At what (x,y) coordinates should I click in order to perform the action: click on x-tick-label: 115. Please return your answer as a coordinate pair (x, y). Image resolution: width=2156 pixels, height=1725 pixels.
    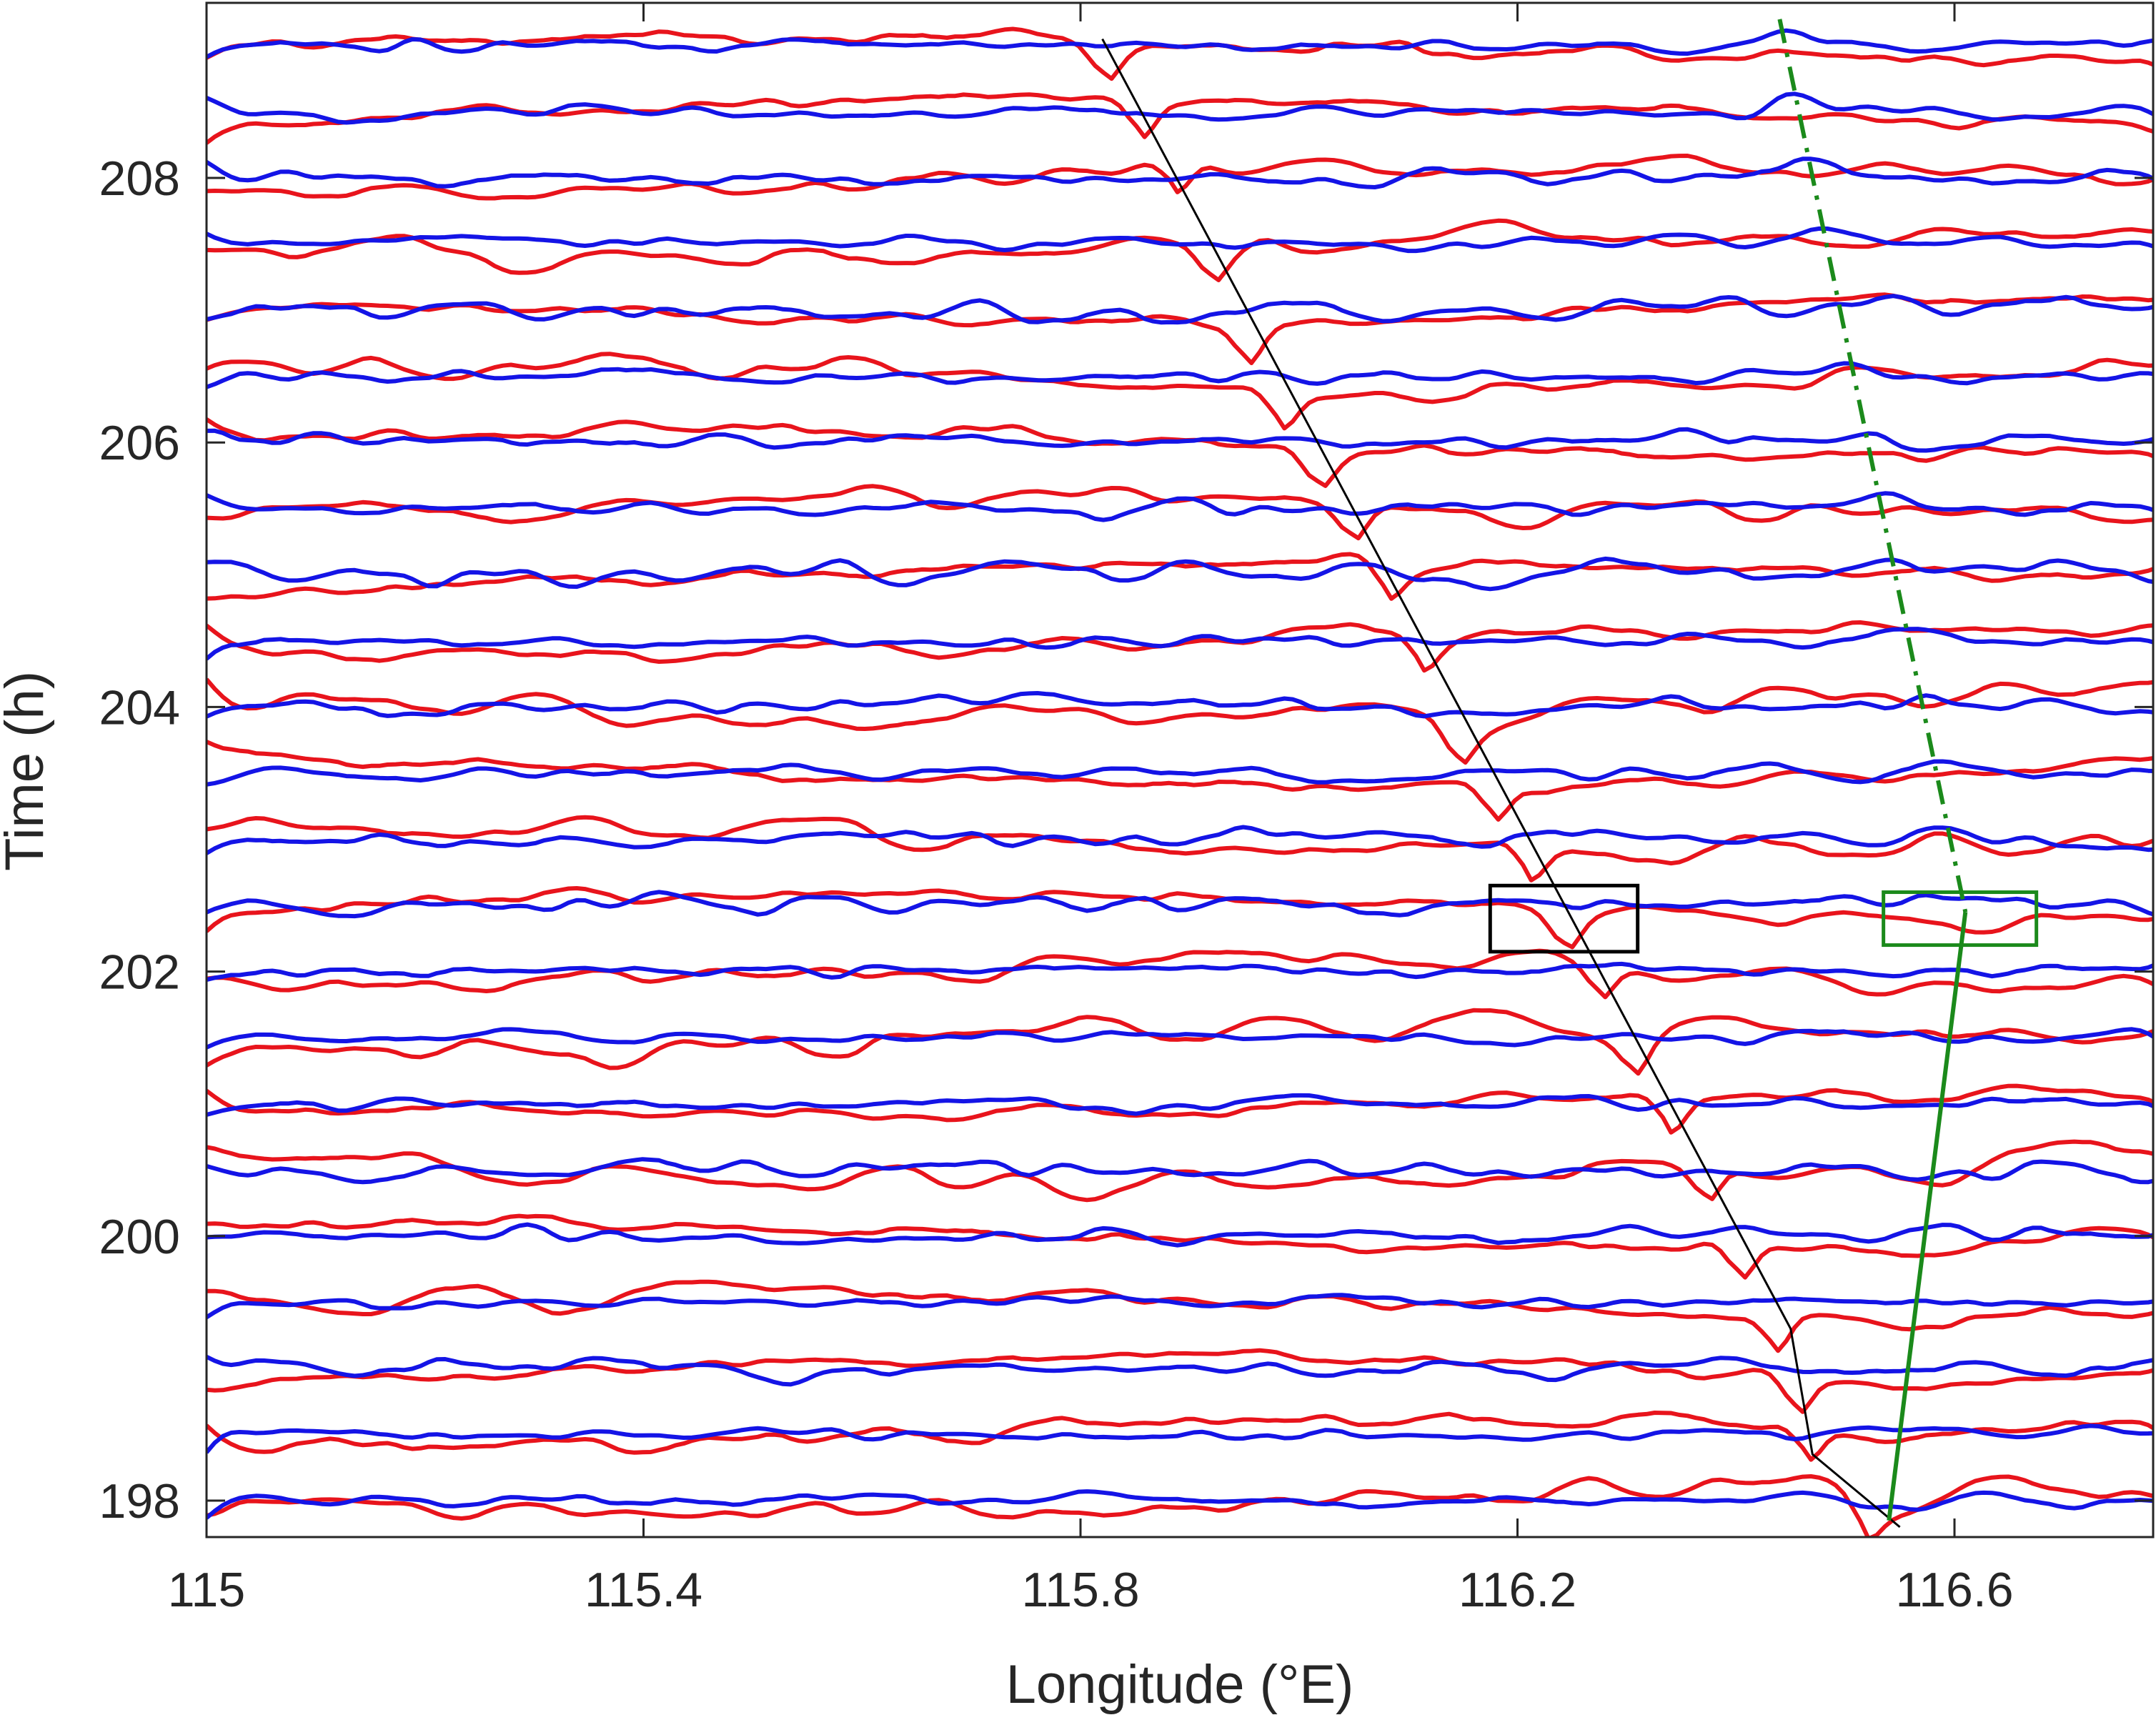
    Looking at the image, I should click on (206, 1590).